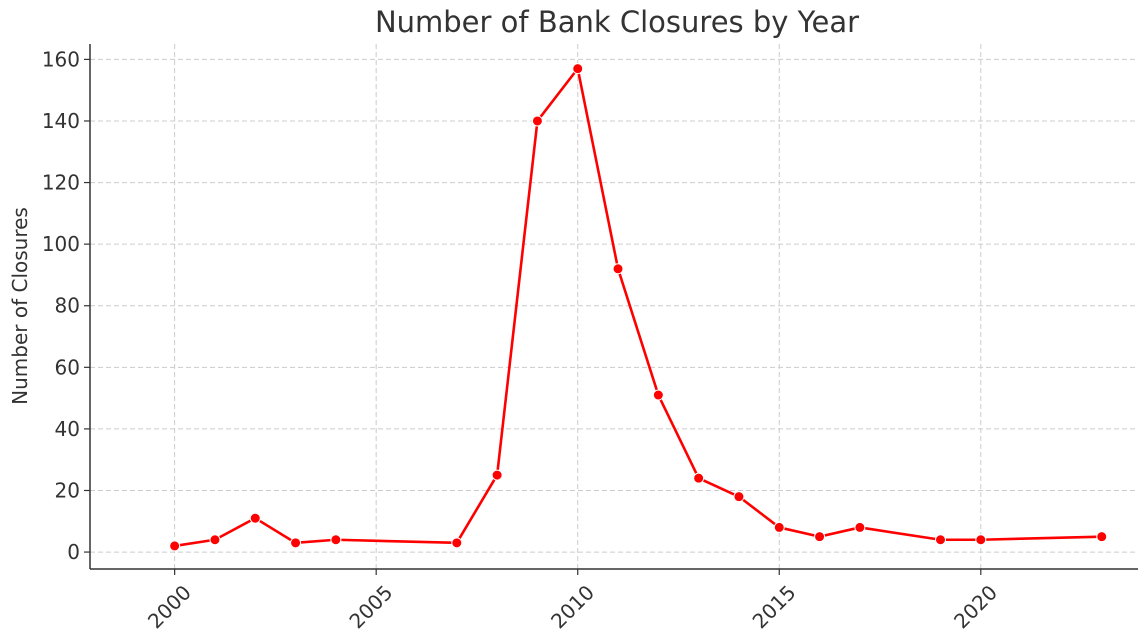  I want to click on y-tick-label-20: 20, so click(67, 490).